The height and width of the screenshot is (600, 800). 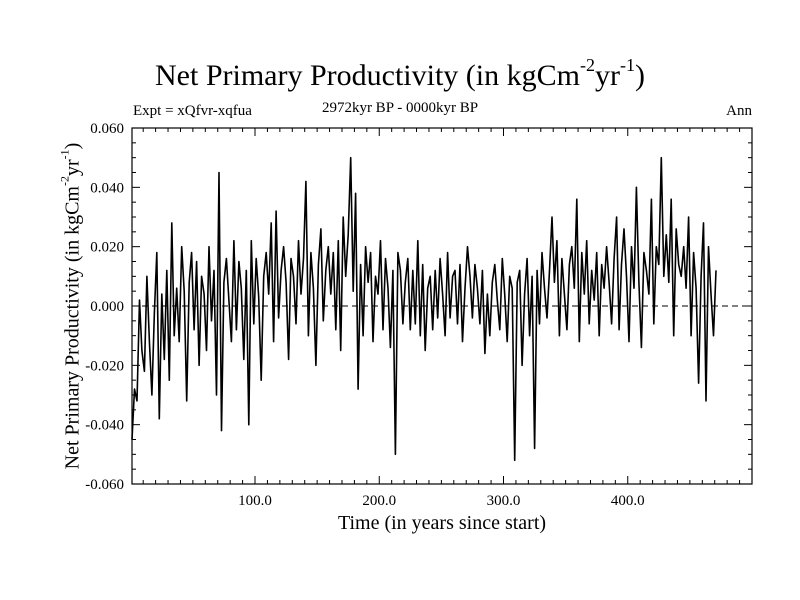 What do you see at coordinates (628, 501) in the screenshot?
I see `x-tick-label: 400.0` at bounding box center [628, 501].